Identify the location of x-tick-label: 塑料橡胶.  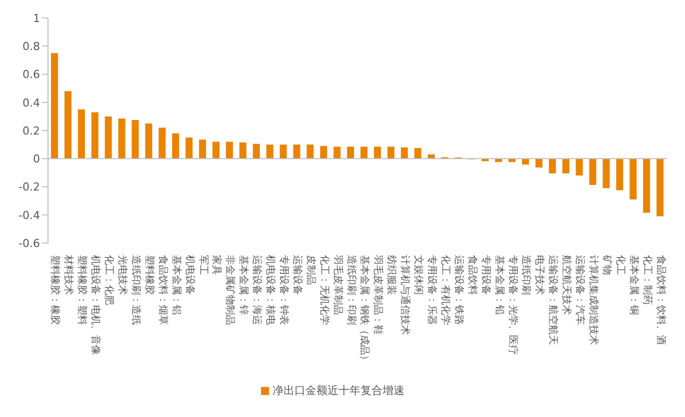
(149, 275).